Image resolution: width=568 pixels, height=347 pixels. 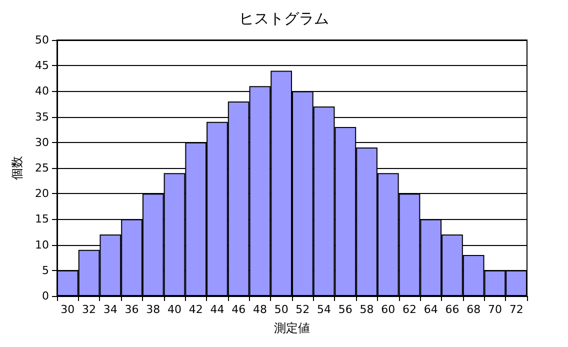 I want to click on x-tick-label: 48, so click(x=259, y=309).